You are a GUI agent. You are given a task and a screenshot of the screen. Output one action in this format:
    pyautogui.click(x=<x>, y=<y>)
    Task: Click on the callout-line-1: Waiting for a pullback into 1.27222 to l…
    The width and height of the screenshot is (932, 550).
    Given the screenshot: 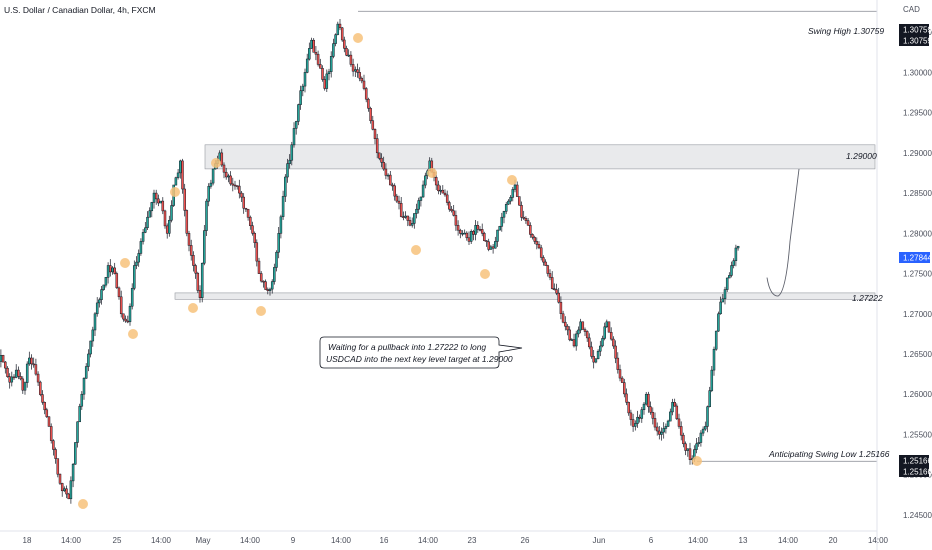 What is the action you would take?
    pyautogui.click(x=407, y=347)
    